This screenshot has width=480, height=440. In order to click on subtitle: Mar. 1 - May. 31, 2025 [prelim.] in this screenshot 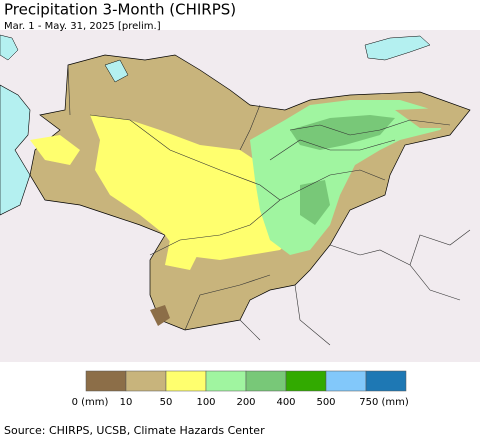, I will do `click(82, 26)`.